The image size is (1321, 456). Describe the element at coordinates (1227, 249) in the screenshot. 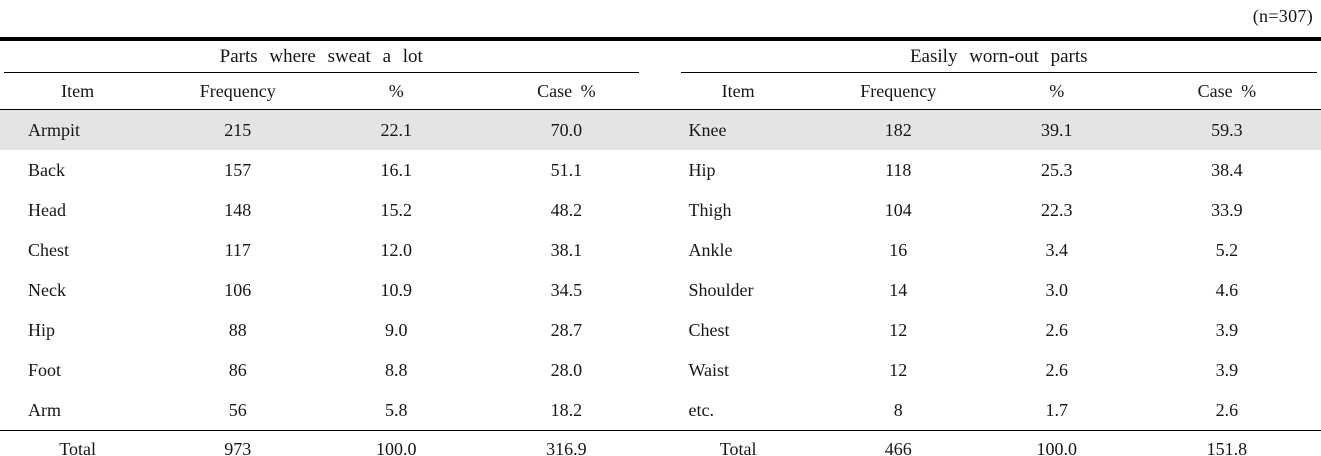

I see `cell-case-percent: 5.2` at that location.